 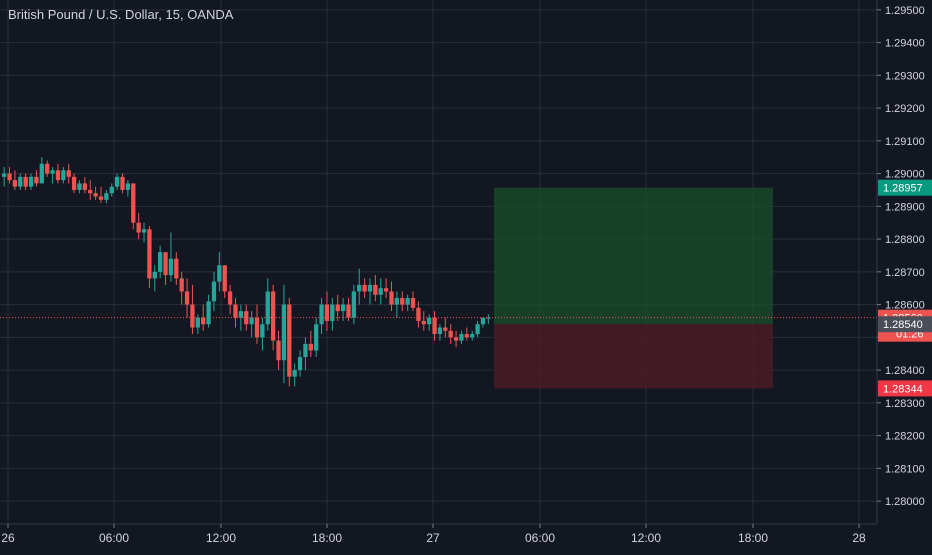 What do you see at coordinates (905, 306) in the screenshot?
I see `price-tick-label: 1.28600` at bounding box center [905, 306].